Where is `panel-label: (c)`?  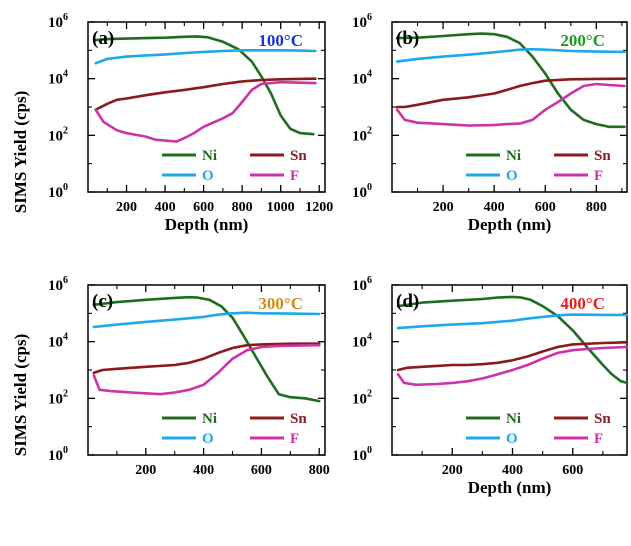 panel-label: (c) is located at coordinates (102, 301).